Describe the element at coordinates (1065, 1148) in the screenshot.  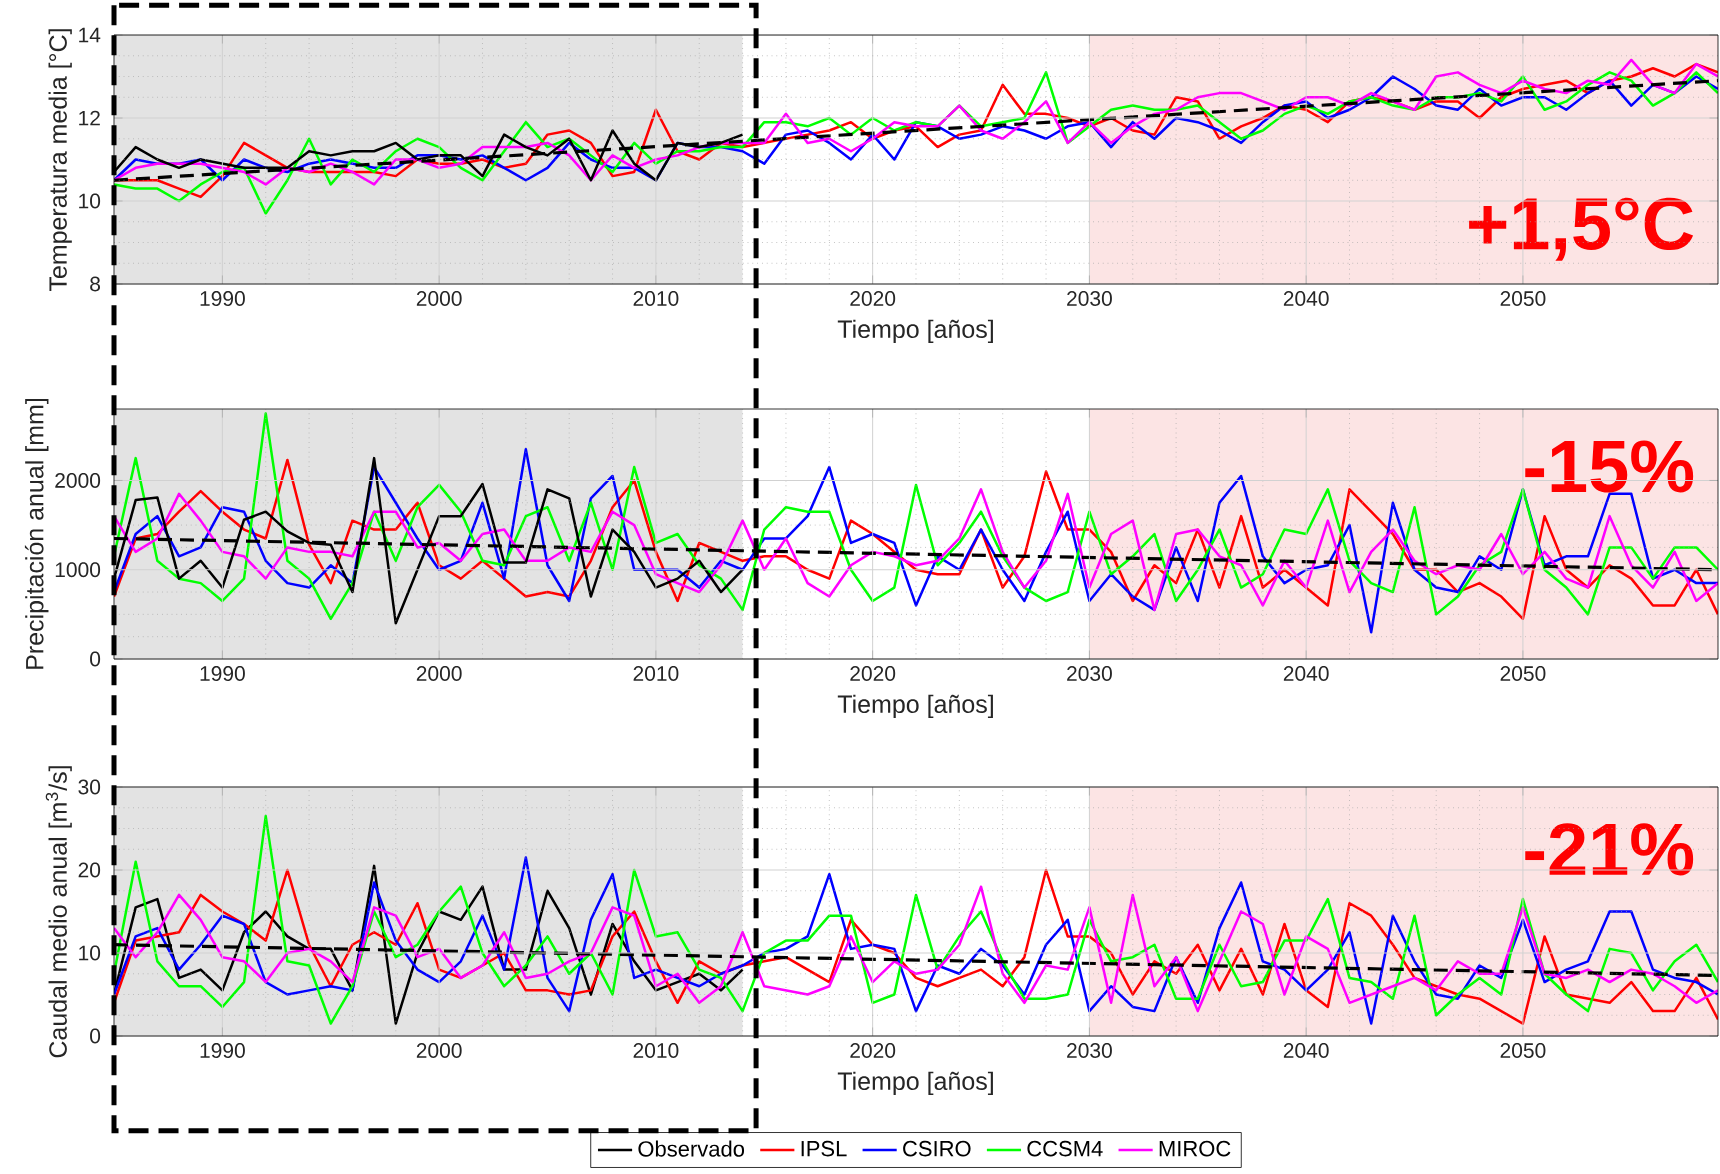
I see `legend-label: CCSM4` at that location.